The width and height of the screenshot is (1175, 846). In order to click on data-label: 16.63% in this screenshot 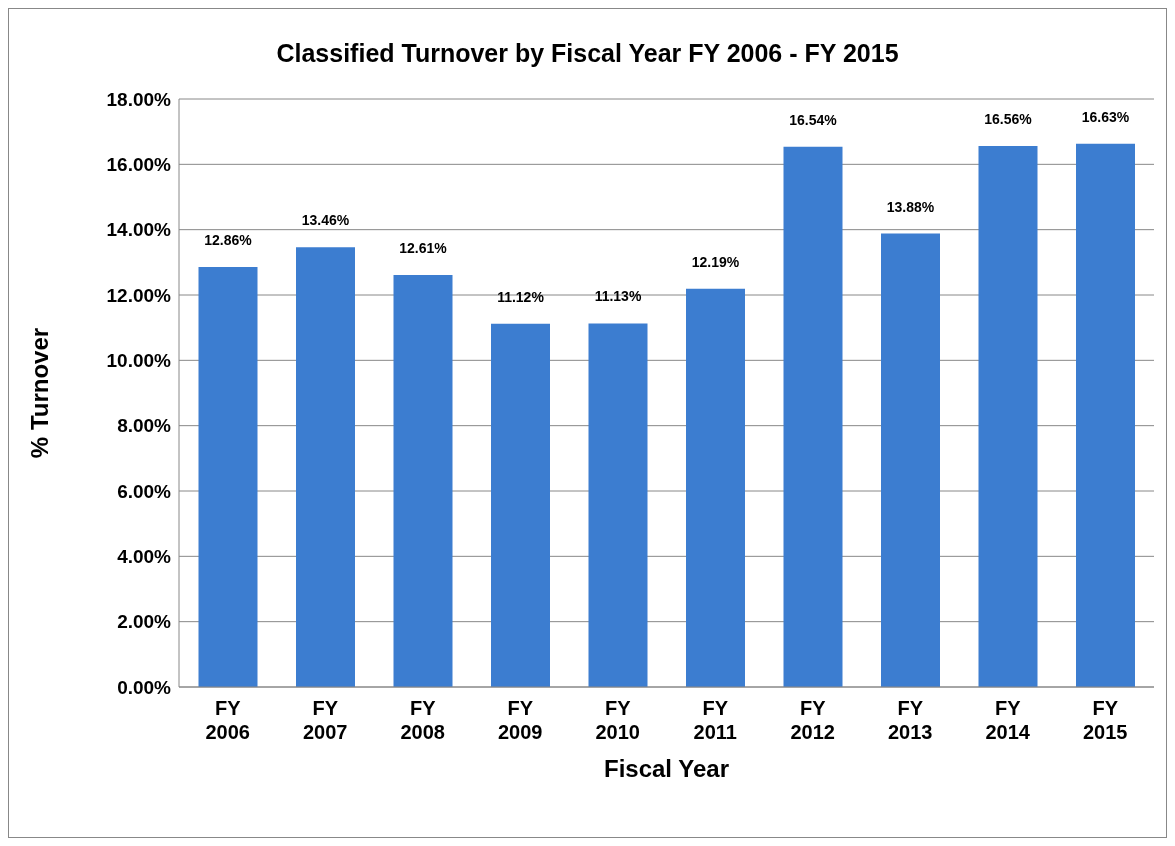, I will do `click(1105, 116)`.